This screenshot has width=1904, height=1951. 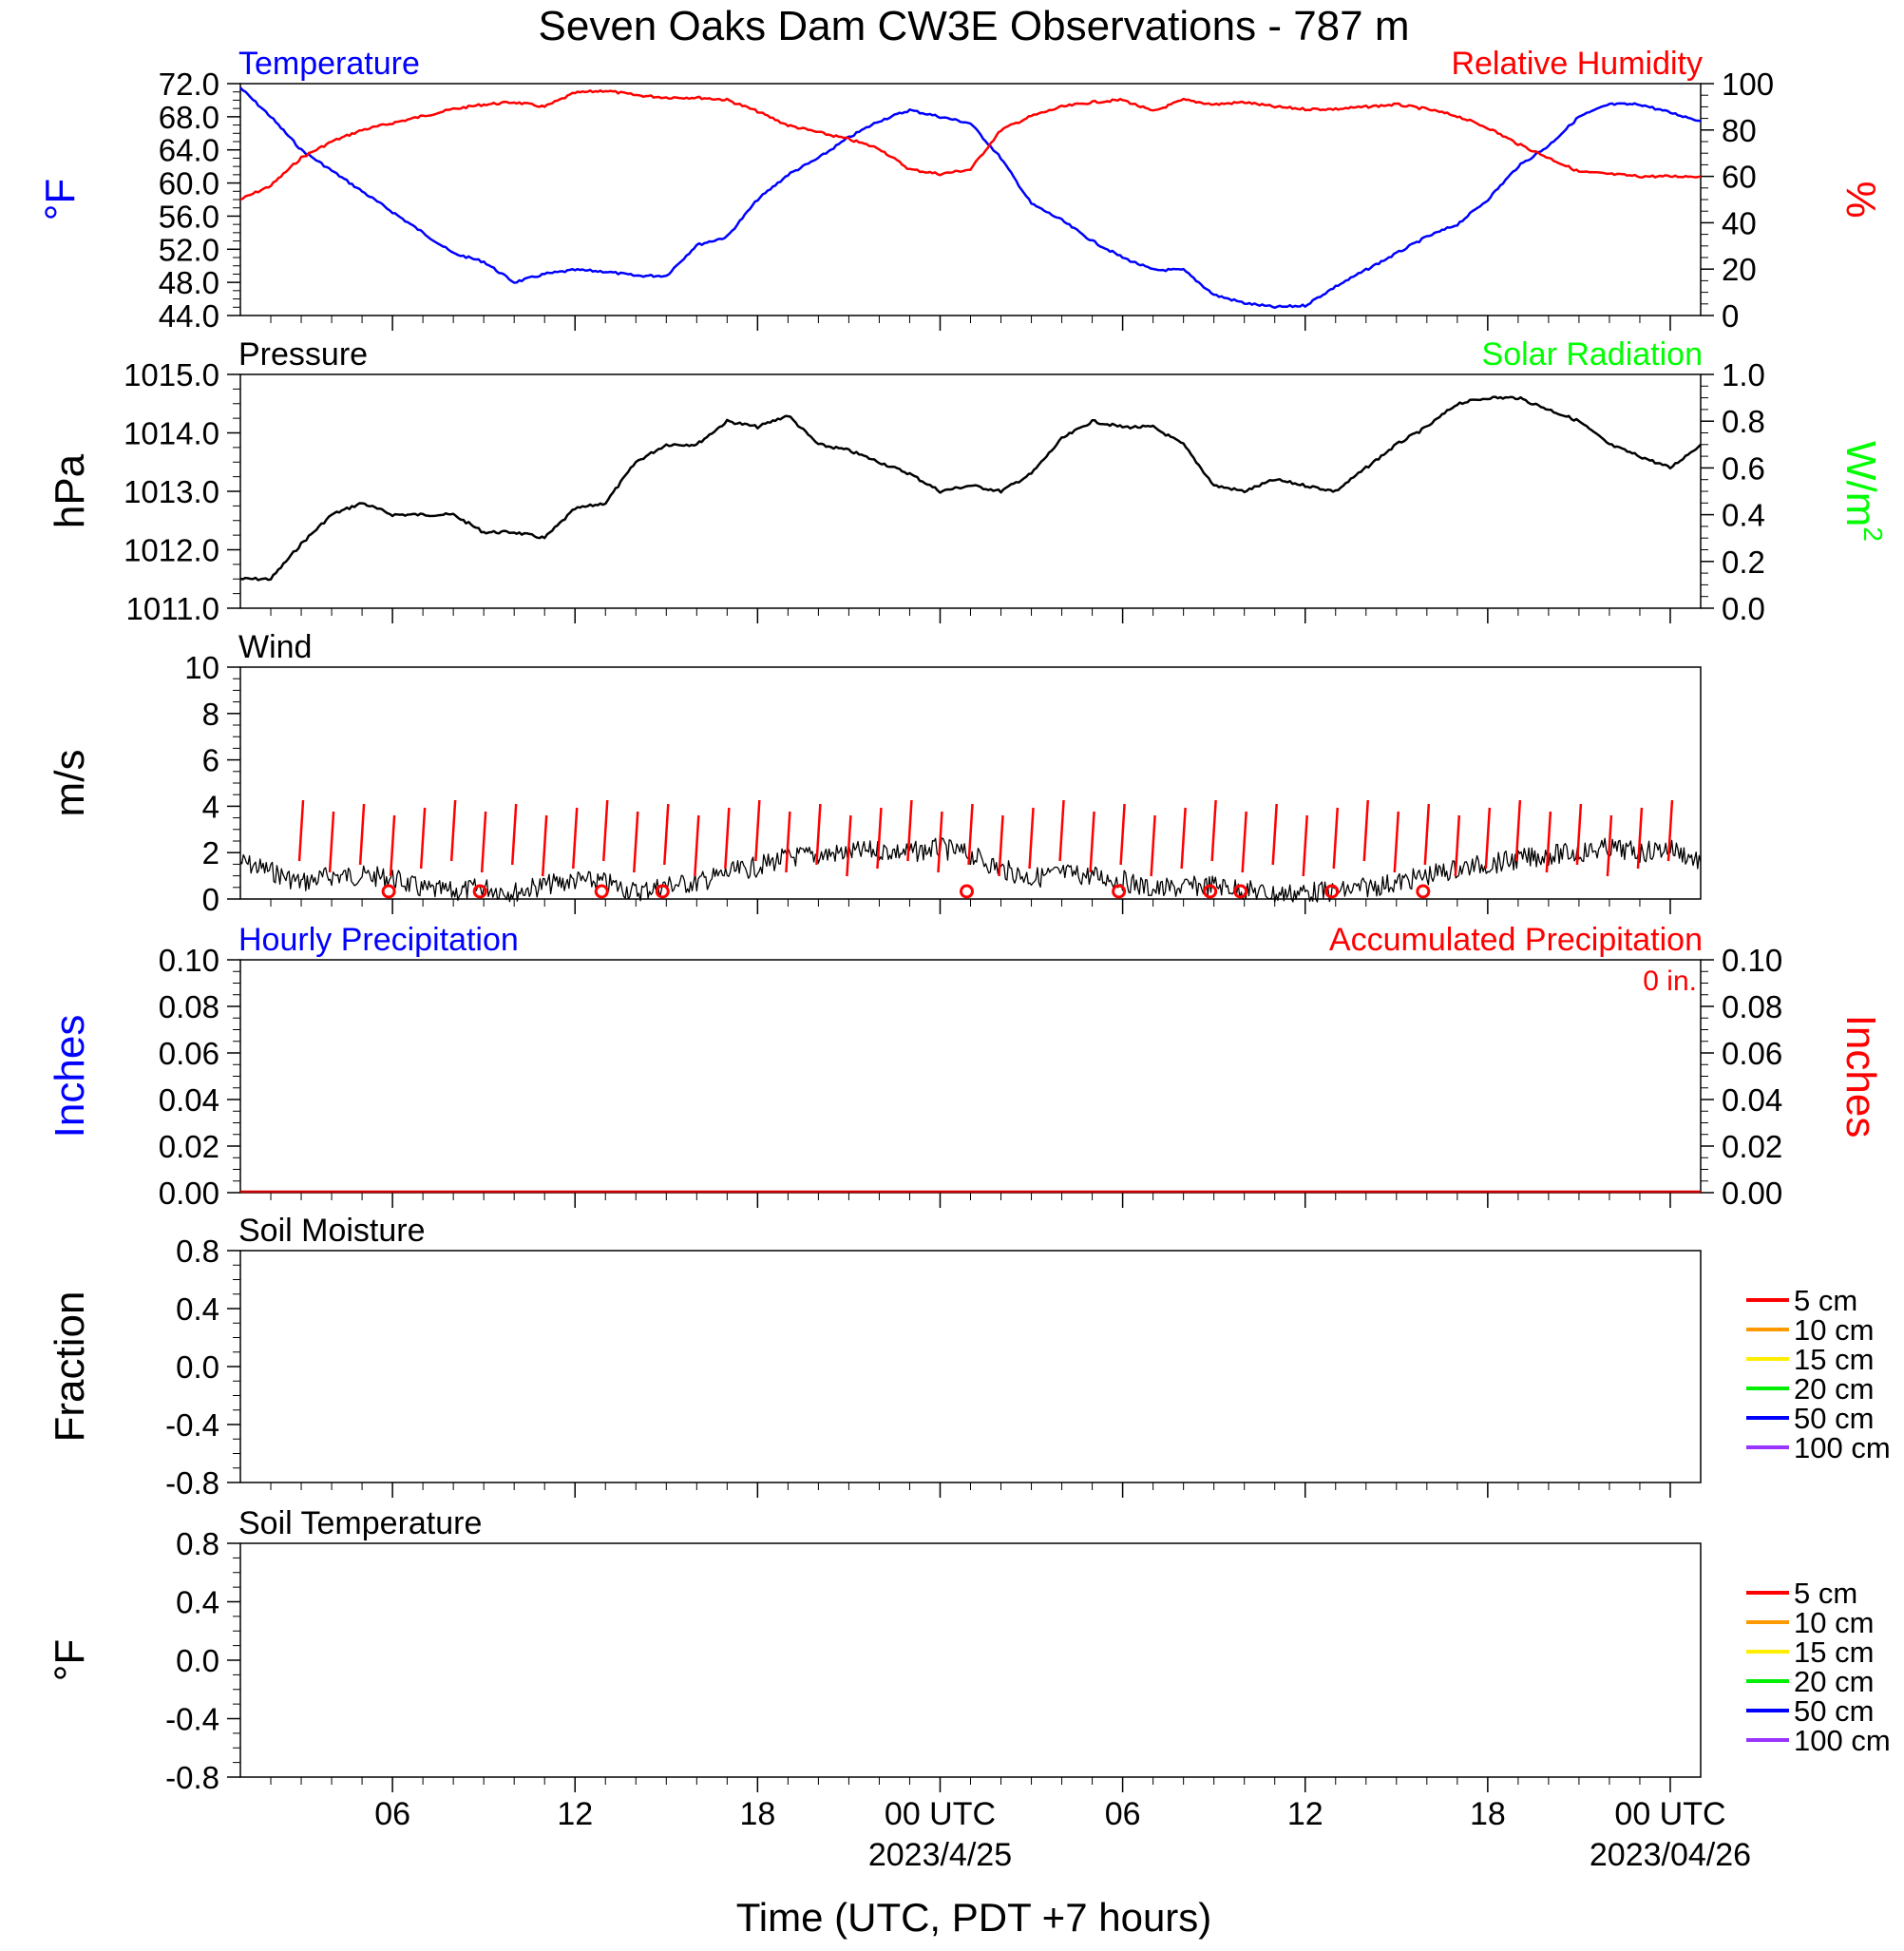 I want to click on left-tick-label: 0.10, so click(x=189, y=960).